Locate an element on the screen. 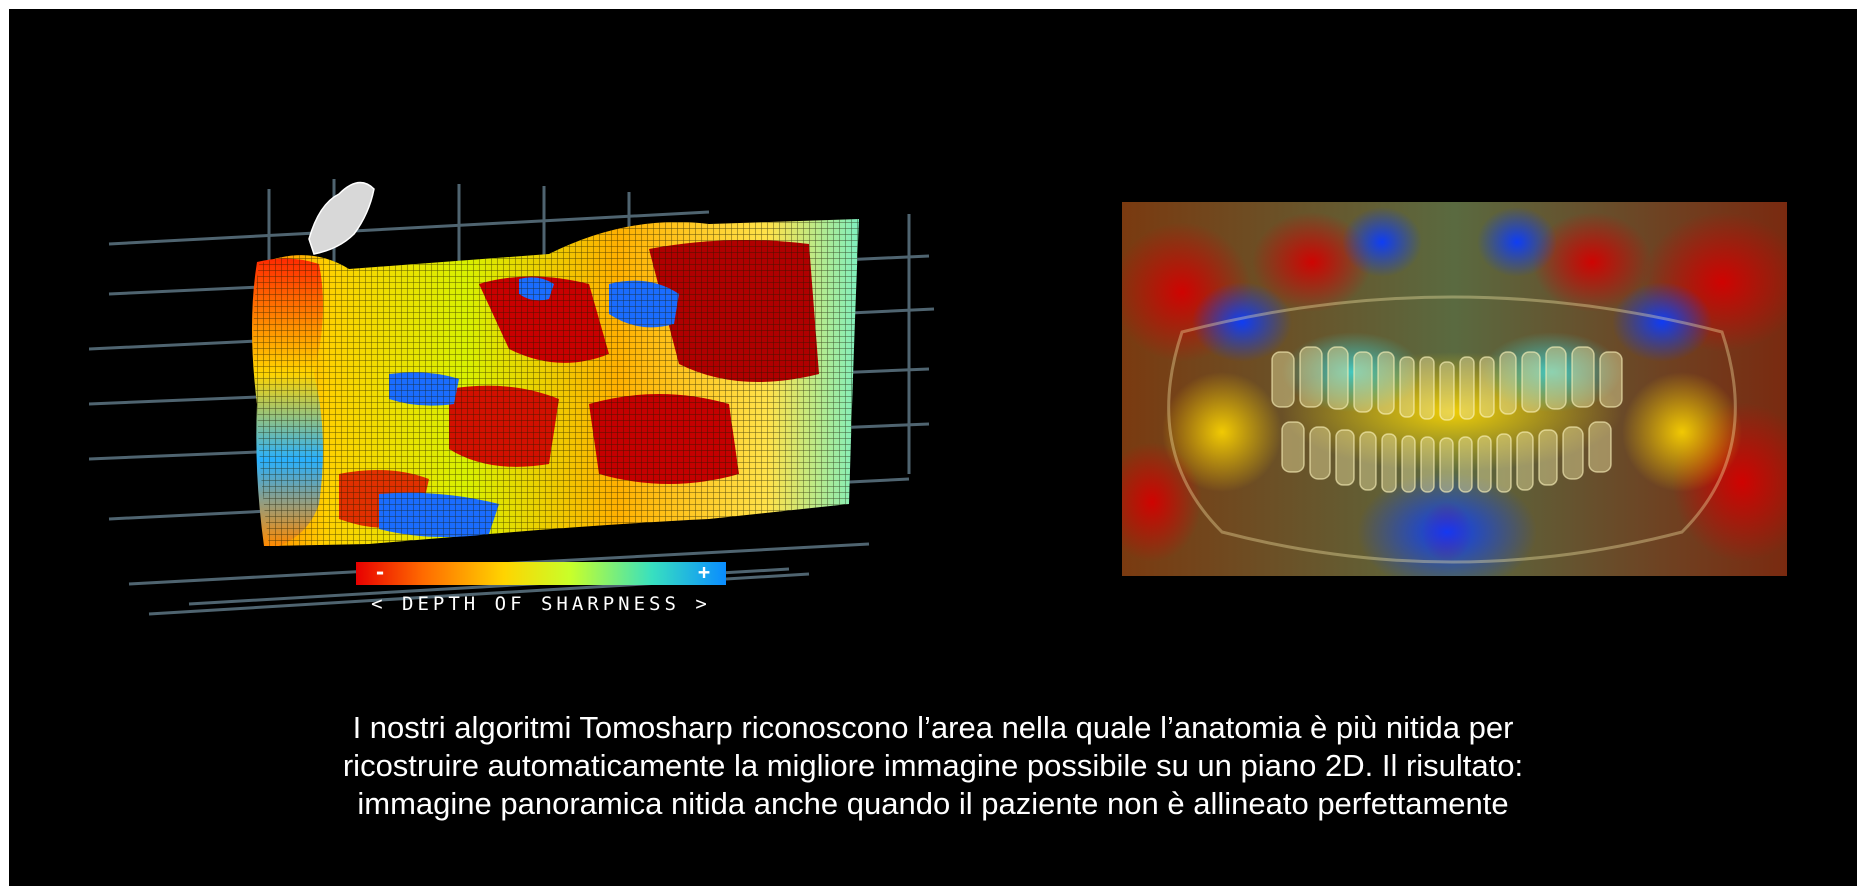 This screenshot has width=1865, height=895. panoramic-heatmap-image is located at coordinates (1454, 389).